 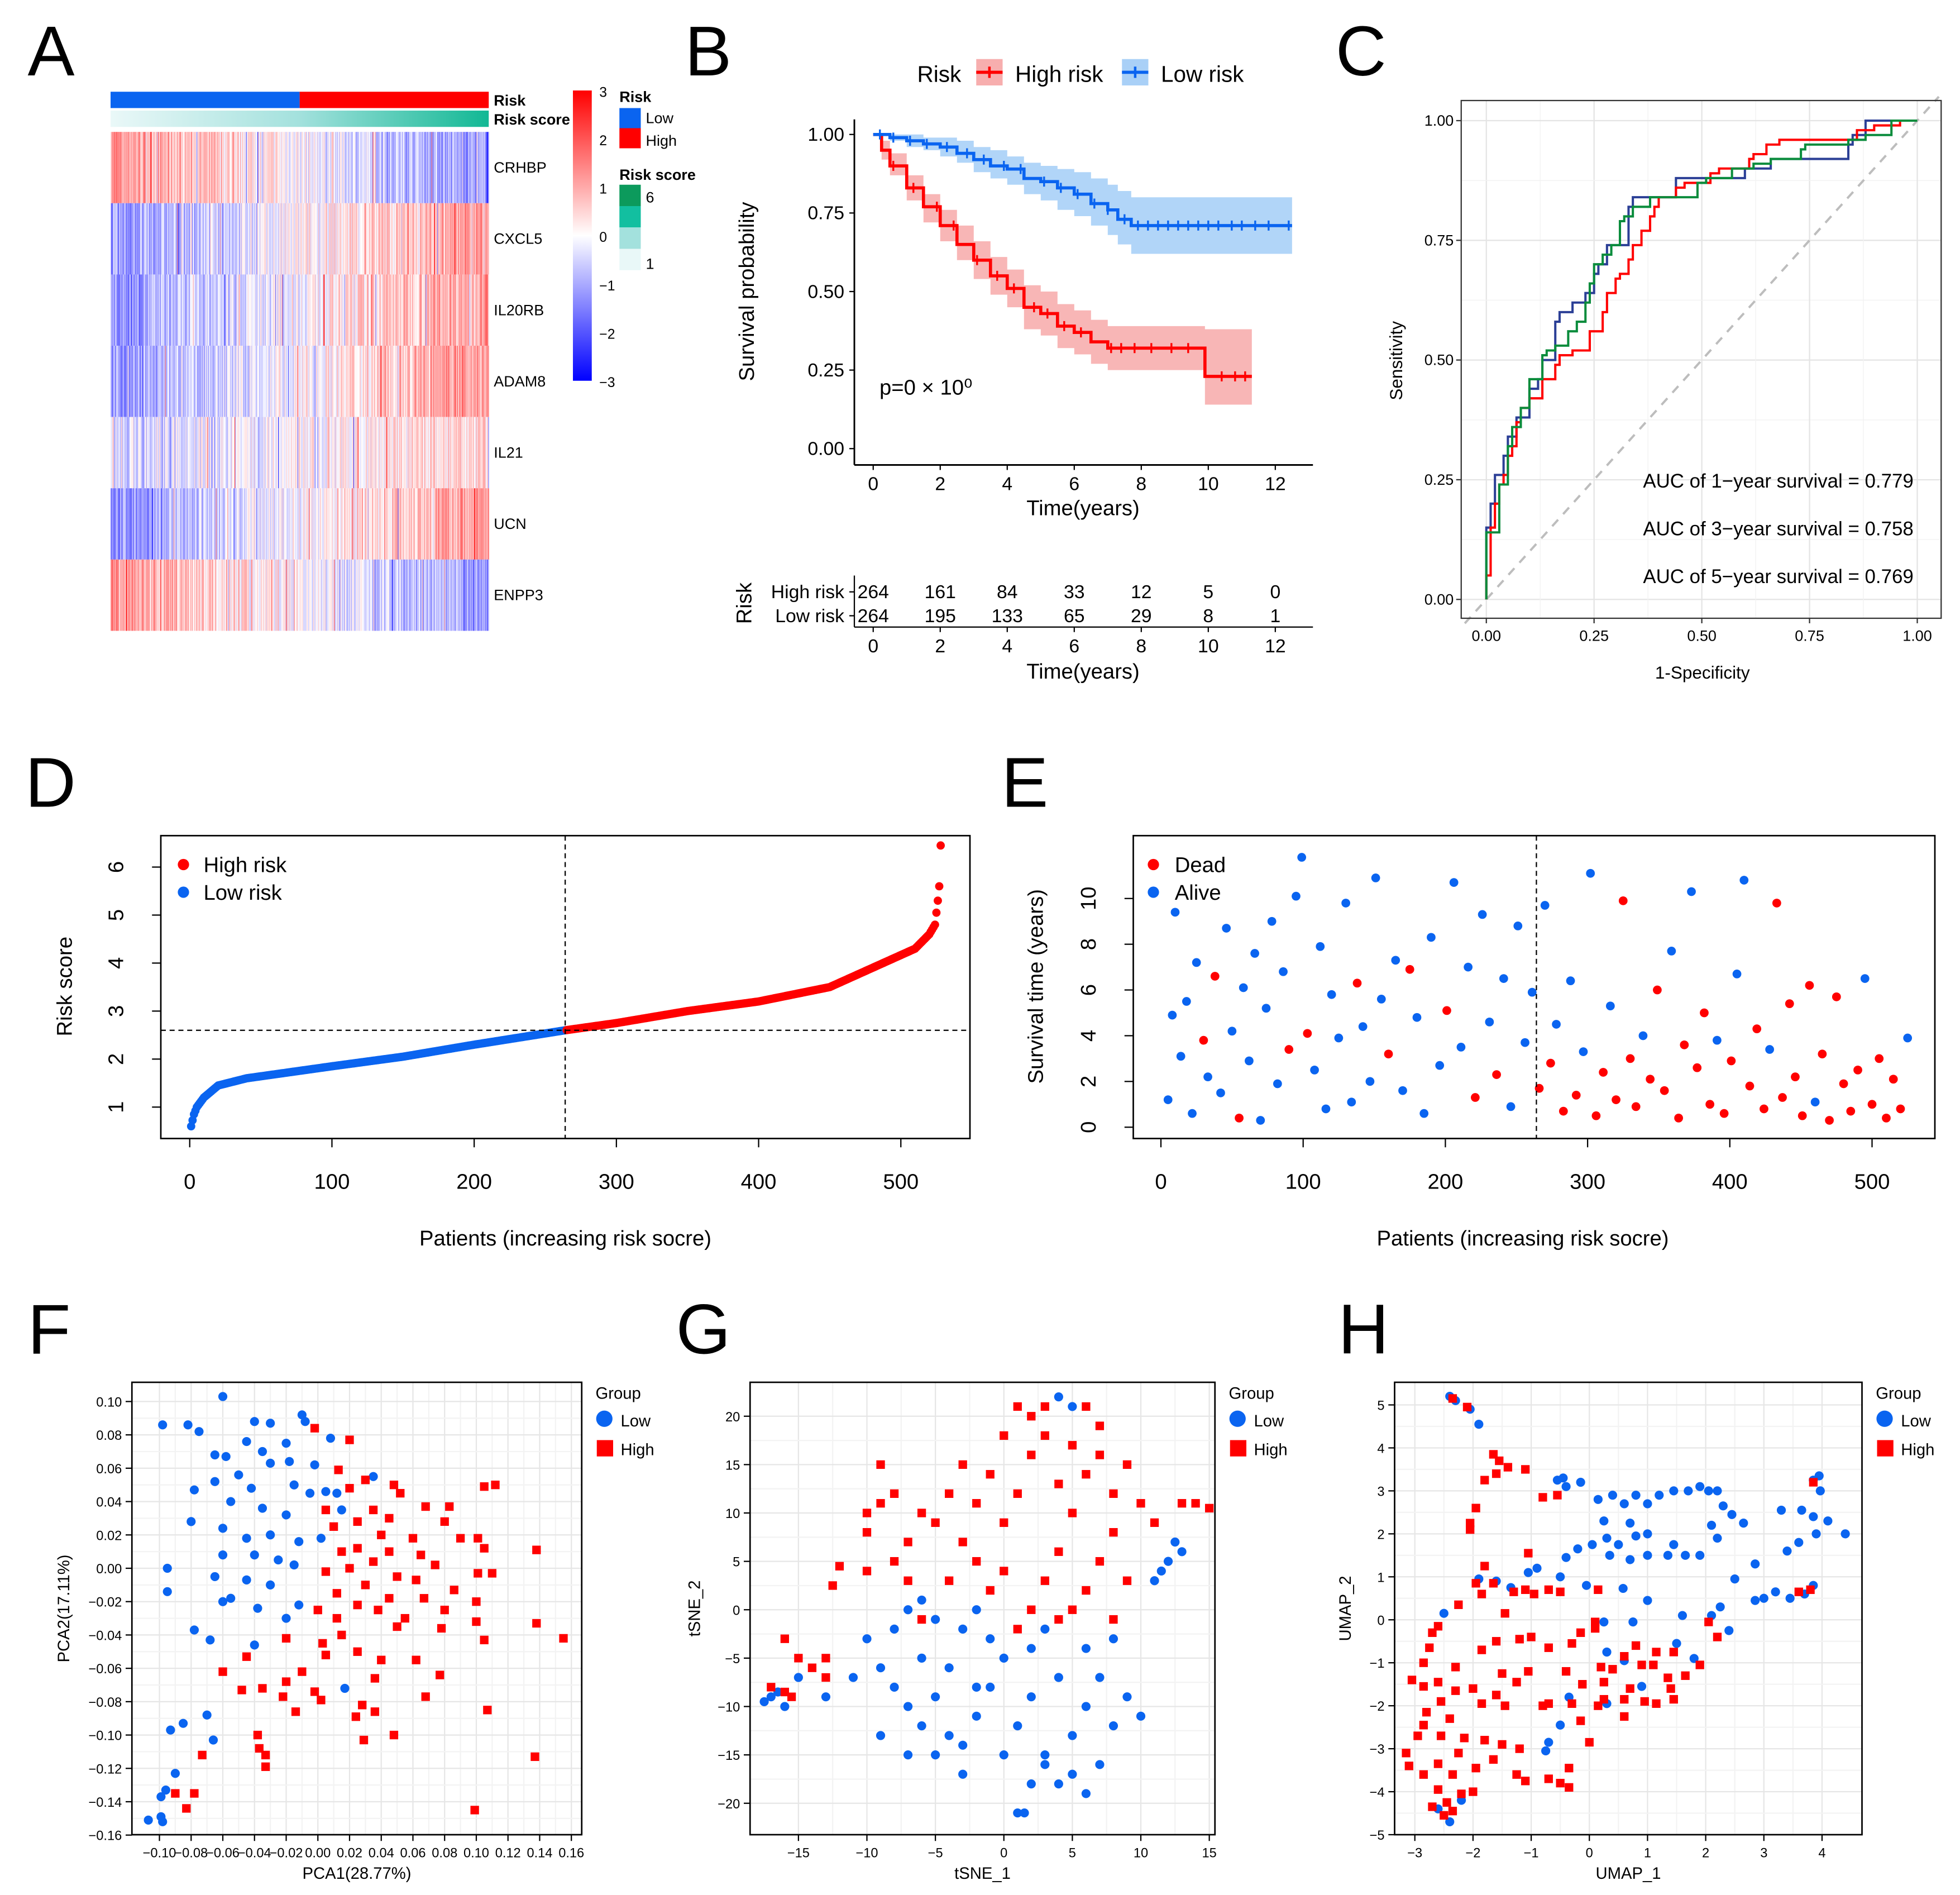 I want to click on risk-table-x-tick-label: 4, so click(x=1007, y=646).